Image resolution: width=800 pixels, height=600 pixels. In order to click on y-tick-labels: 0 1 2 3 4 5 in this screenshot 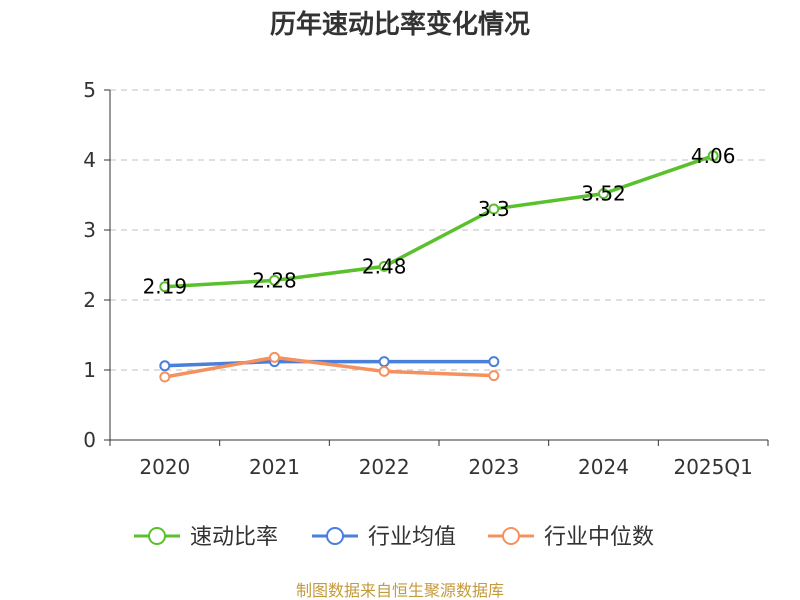, I will do `click(89, 265)`.